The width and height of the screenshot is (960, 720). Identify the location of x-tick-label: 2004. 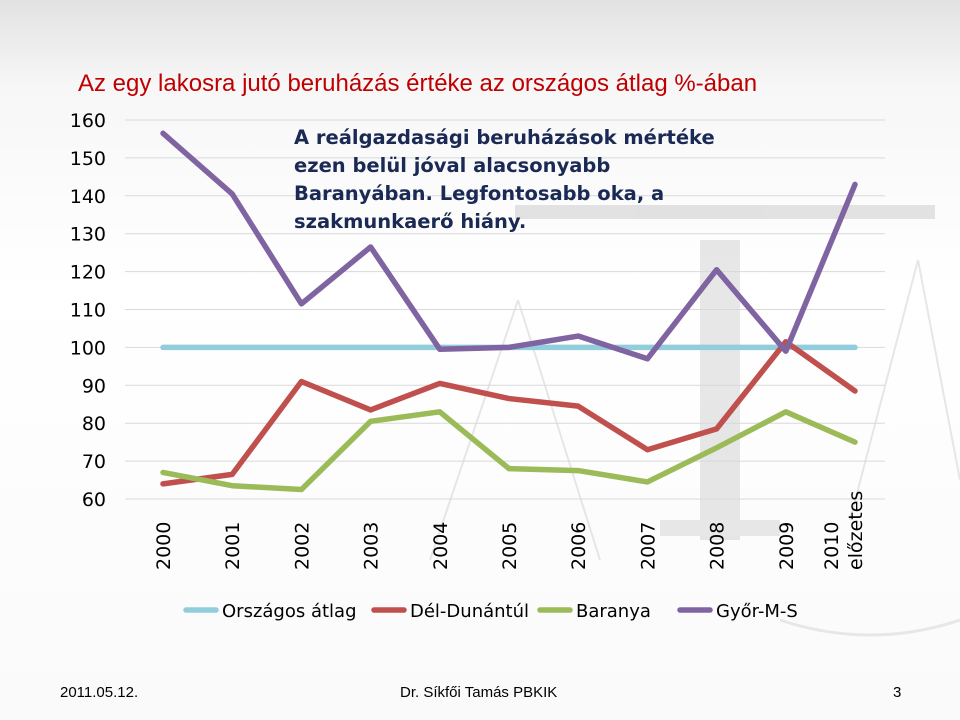
(441, 546).